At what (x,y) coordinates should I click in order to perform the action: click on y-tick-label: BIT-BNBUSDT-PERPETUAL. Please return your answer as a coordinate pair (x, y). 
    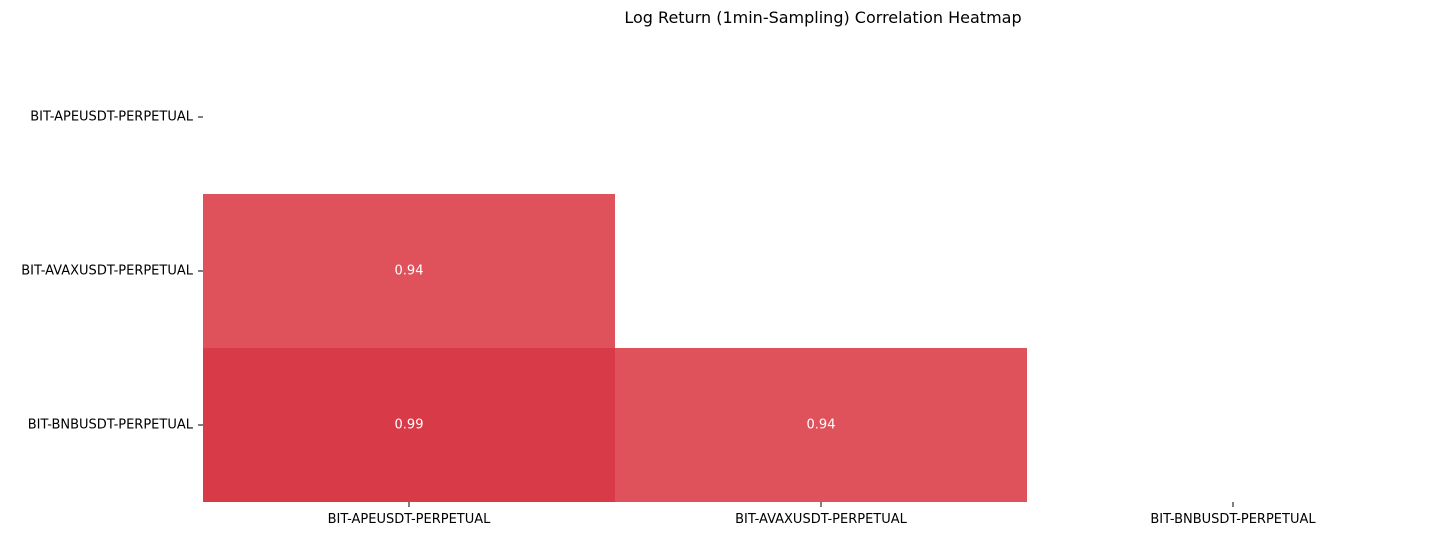
    Looking at the image, I should click on (111, 425).